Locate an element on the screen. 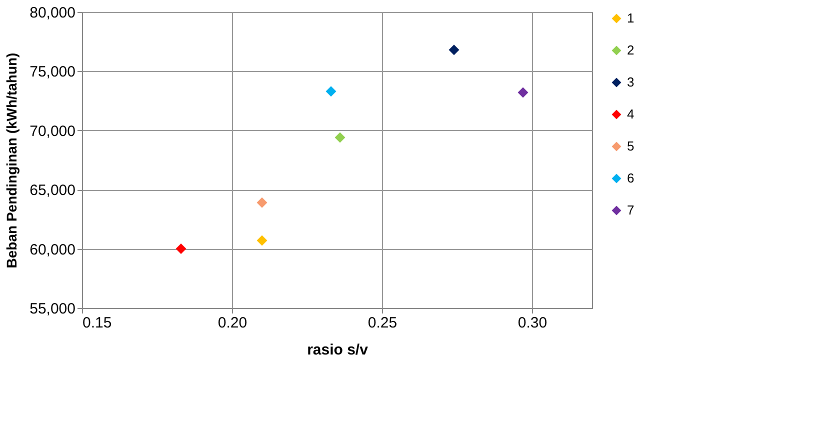  y-tick-label: 70,000 is located at coordinates (53, 131).